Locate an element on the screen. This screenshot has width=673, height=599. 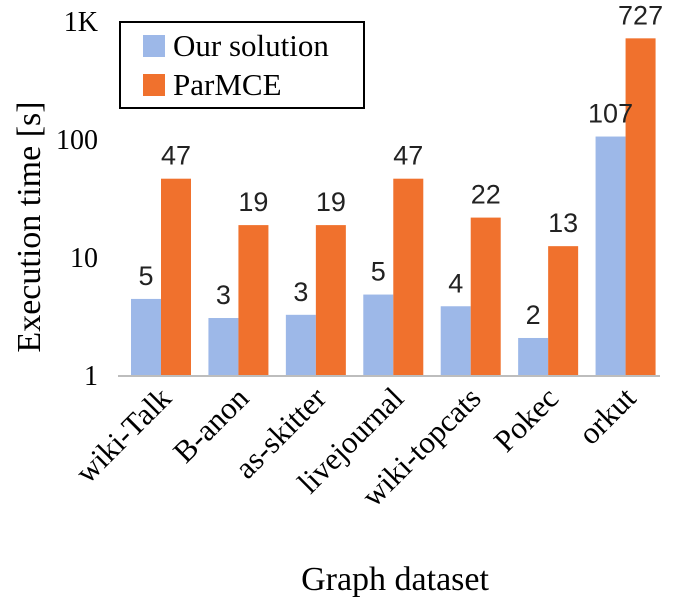
y-axis-title: Execution time [s] is located at coordinates (29, 226).